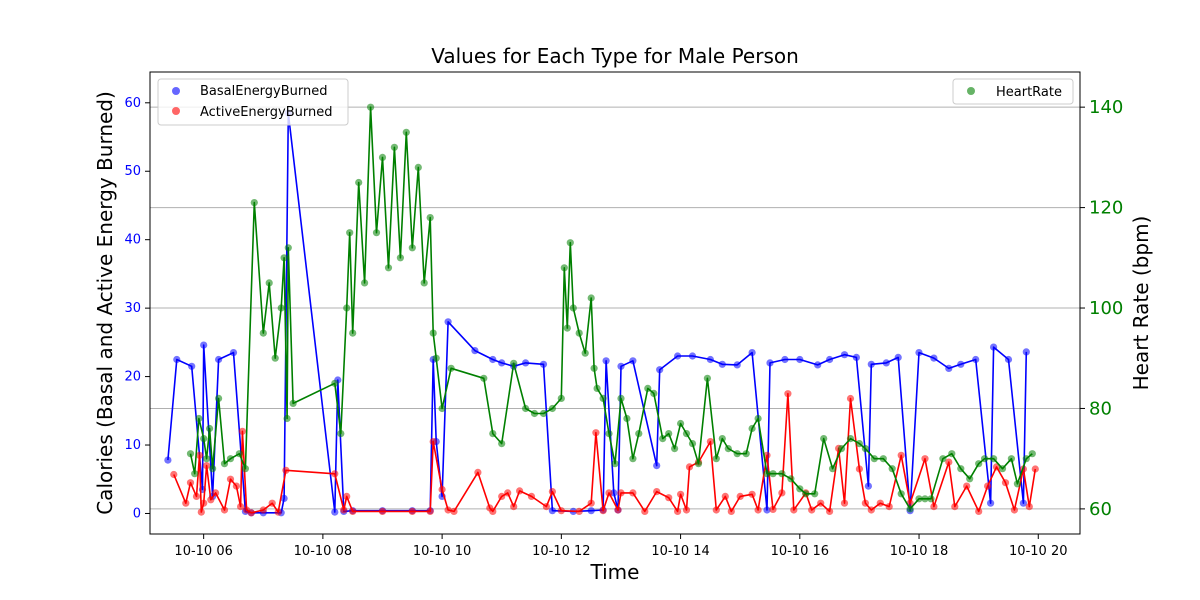  What do you see at coordinates (1100, 408) in the screenshot?
I see `y-tick-label-right: 80` at bounding box center [1100, 408].